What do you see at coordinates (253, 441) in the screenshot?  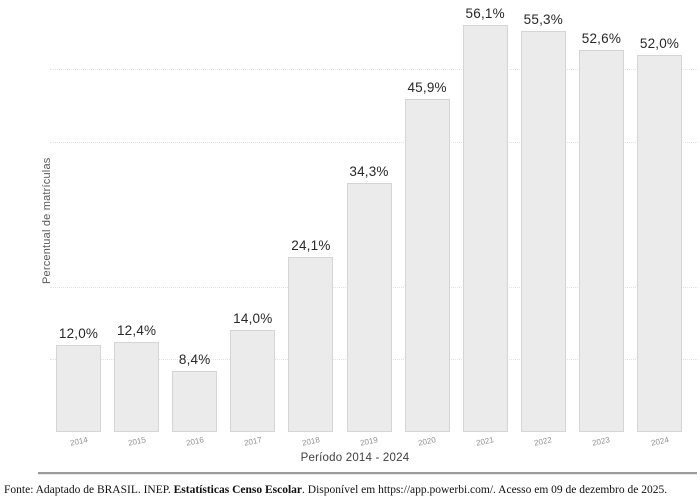 I see `x-tick-2017: 2017` at bounding box center [253, 441].